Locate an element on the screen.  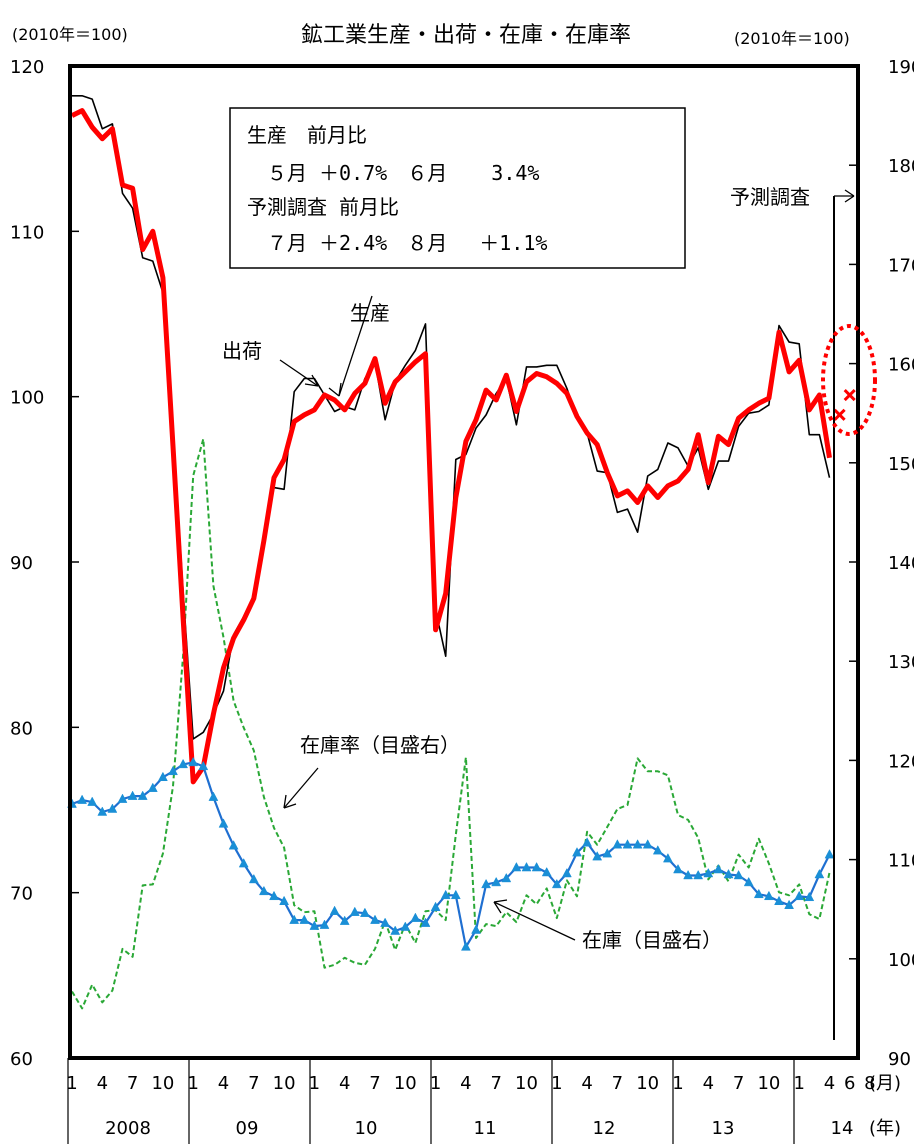
x-month-unit: (月) is located at coordinates (885, 1083).